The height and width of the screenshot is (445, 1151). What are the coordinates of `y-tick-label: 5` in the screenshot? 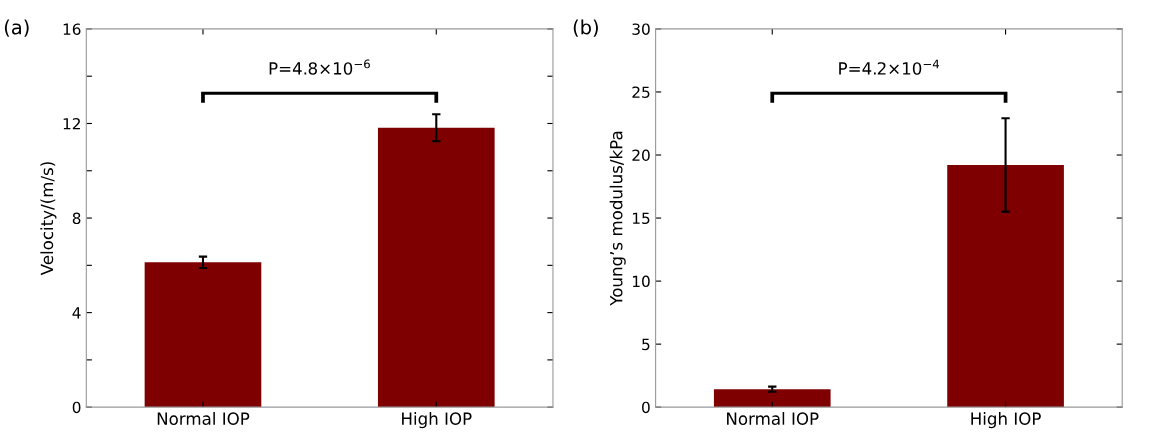 It's located at (646, 344).